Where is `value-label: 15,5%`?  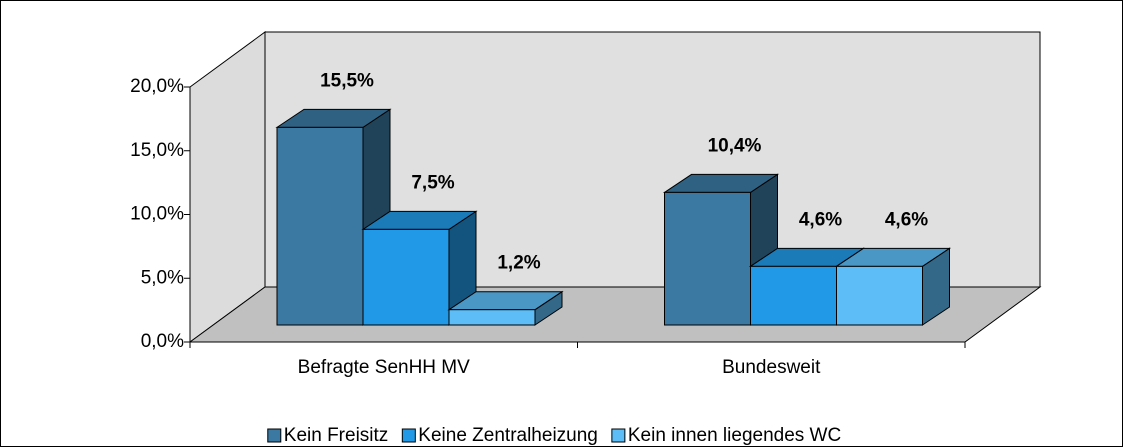
value-label: 15,5% is located at coordinates (347, 80).